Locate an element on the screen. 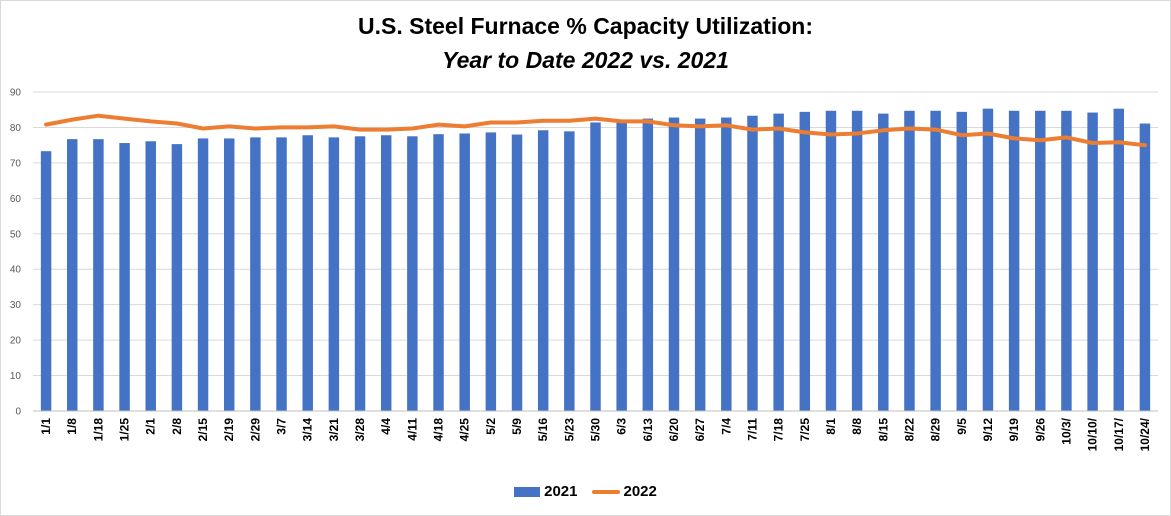 The width and height of the screenshot is (1171, 516). x-tick-label: 5/23 is located at coordinates (569, 430).